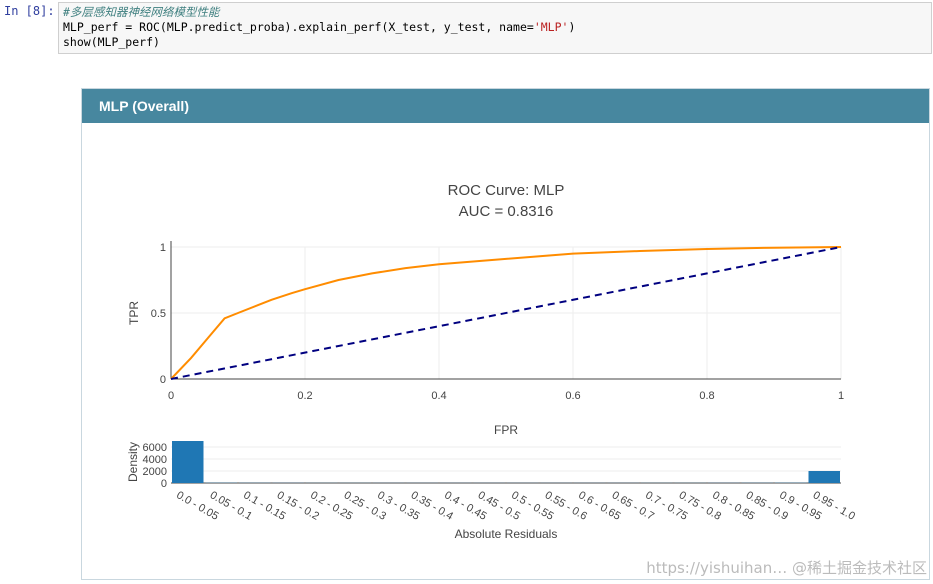  I want to click on code-comment: #多层感知器神经网络模型性能, so click(141, 12).